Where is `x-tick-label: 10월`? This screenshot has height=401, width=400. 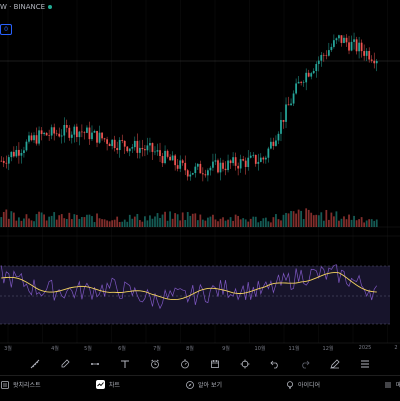
x-tick-label: 10월 is located at coordinates (260, 349).